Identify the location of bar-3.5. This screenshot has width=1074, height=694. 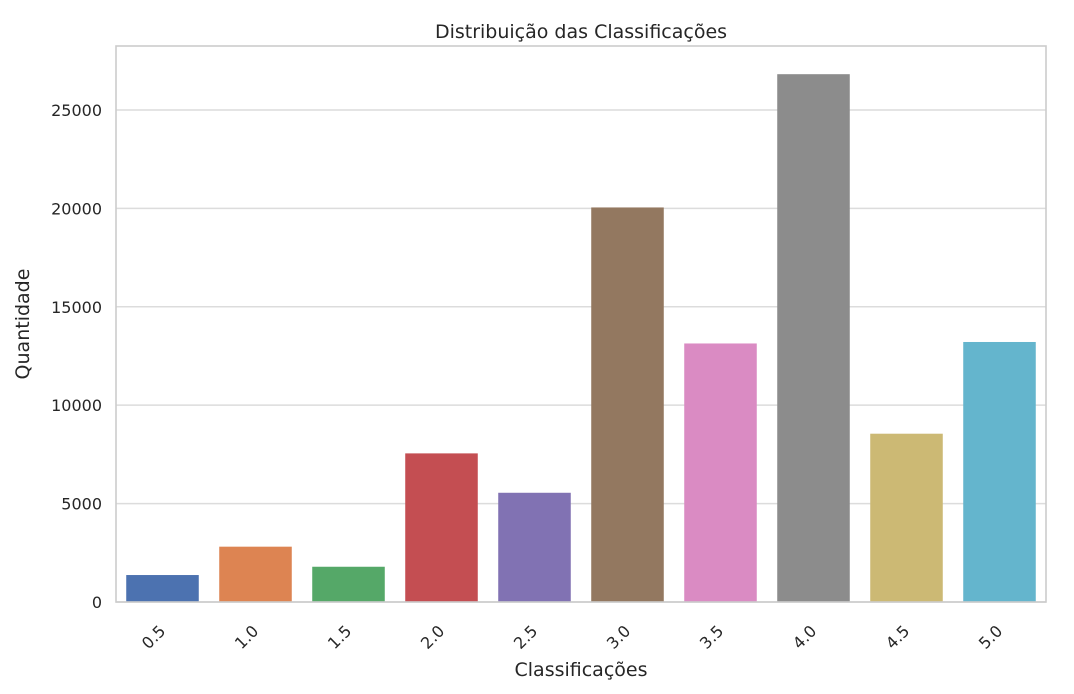
(720, 472).